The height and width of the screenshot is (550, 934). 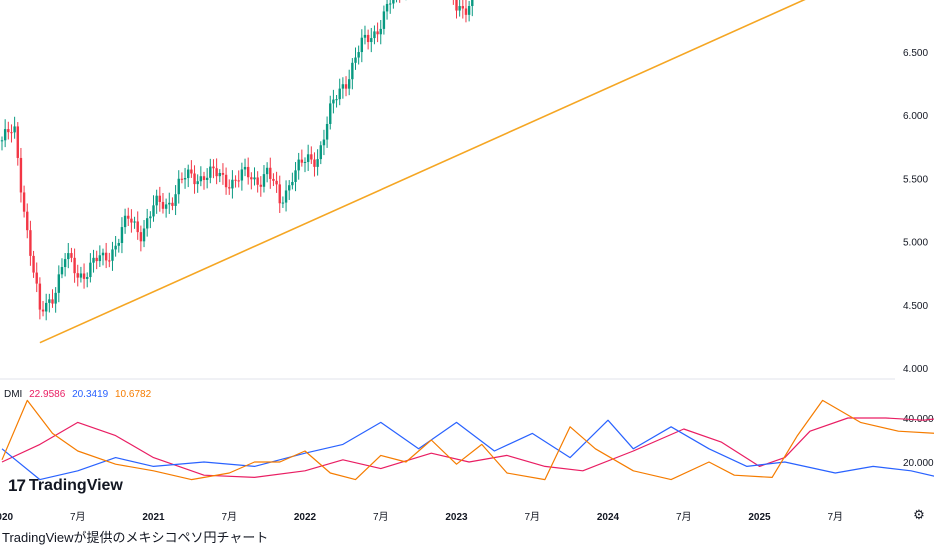 What do you see at coordinates (7, 517) in the screenshot?
I see `time-tick-label: 2020` at bounding box center [7, 517].